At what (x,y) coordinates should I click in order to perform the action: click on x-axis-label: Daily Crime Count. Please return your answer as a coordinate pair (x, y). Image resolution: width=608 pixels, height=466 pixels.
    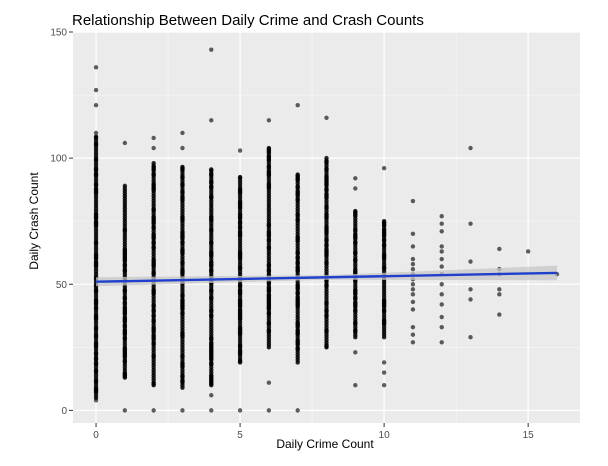
    Looking at the image, I should click on (325, 444).